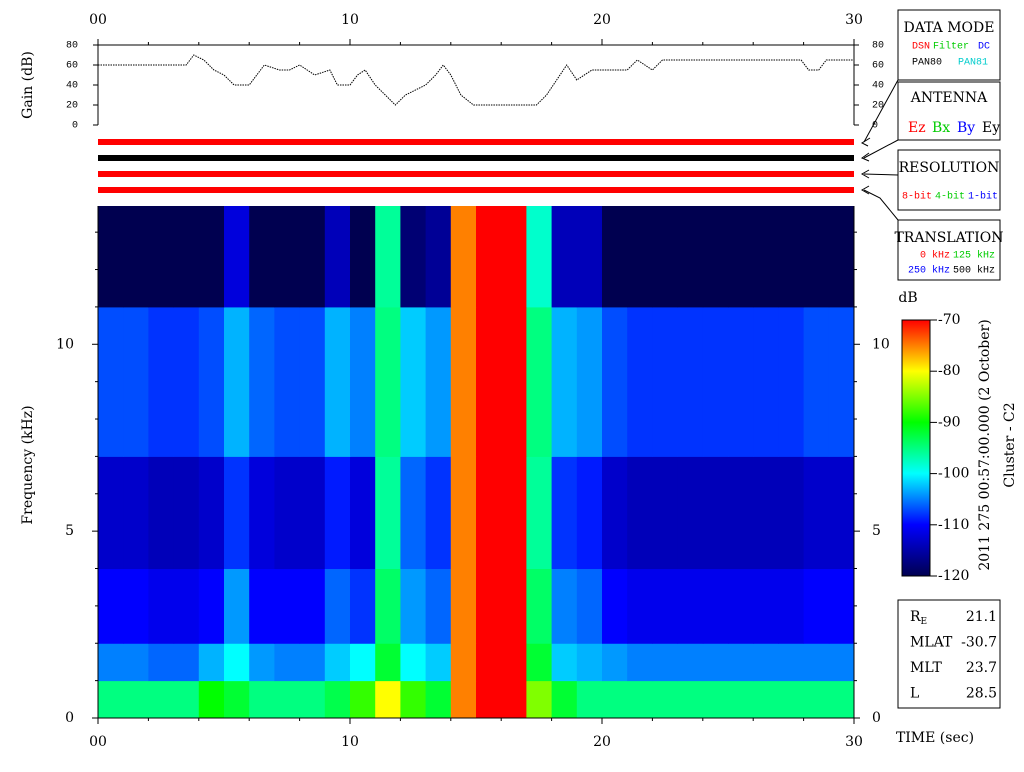 This screenshot has width=1024, height=772. Describe the element at coordinates (991, 128) in the screenshot. I see `panel-item: Ey` at that location.